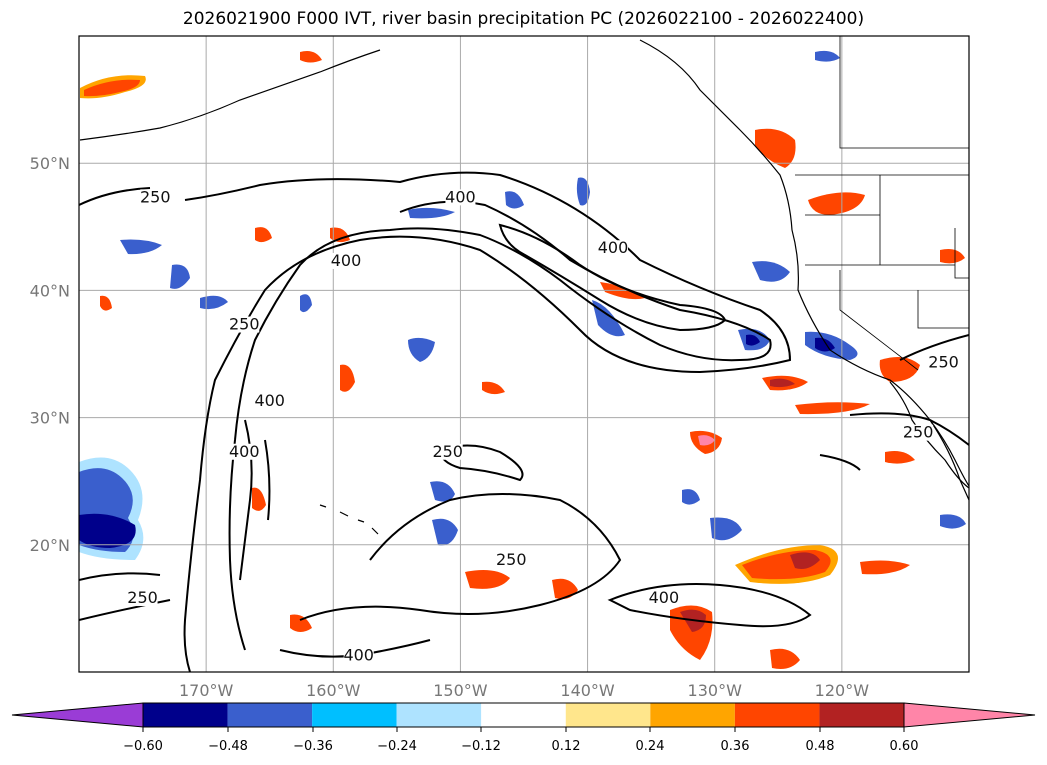  What do you see at coordinates (524, 690) in the screenshot?
I see `longitude-labels: 170°W 160°W 150°W 140°W 130°W 120°W` at bounding box center [524, 690].